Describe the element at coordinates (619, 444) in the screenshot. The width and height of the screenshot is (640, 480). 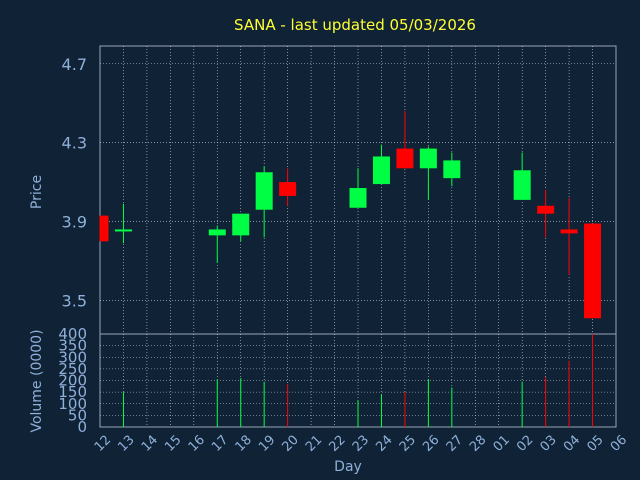
I see `x-tick-label: 06` at that location.